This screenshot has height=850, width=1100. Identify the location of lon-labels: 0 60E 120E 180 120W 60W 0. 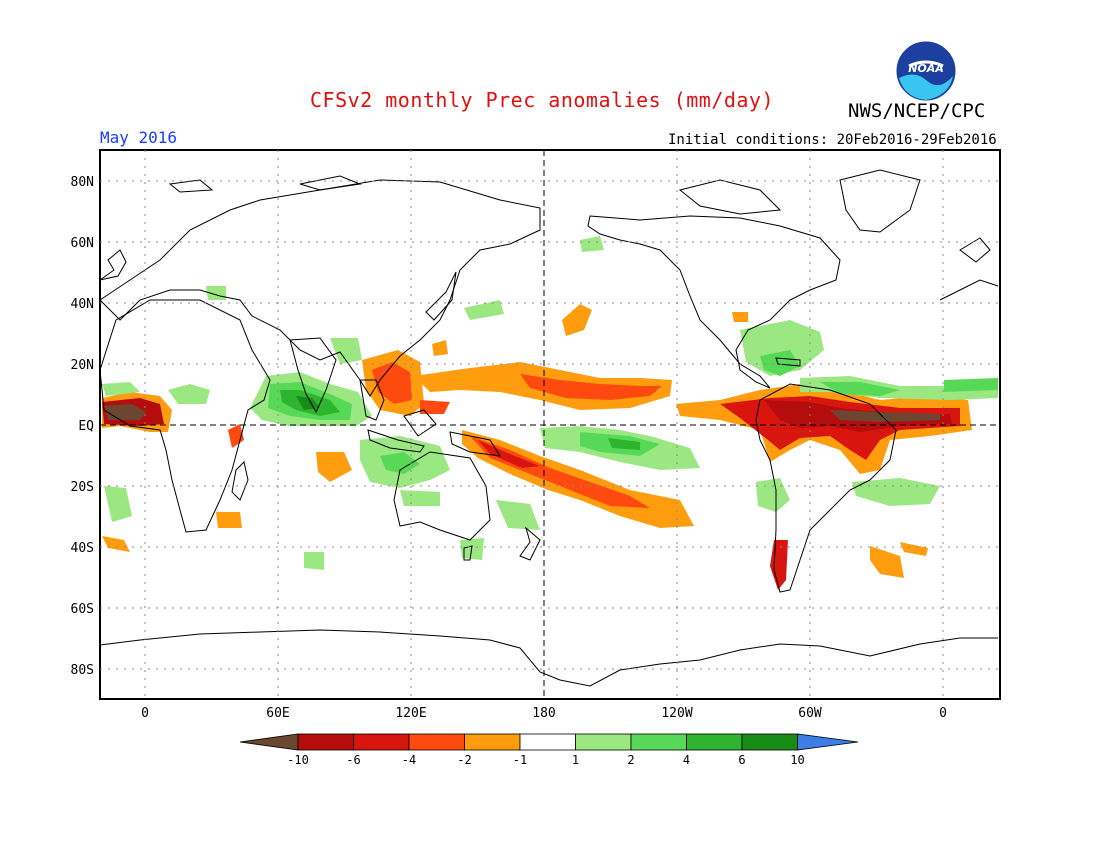
(544, 713).